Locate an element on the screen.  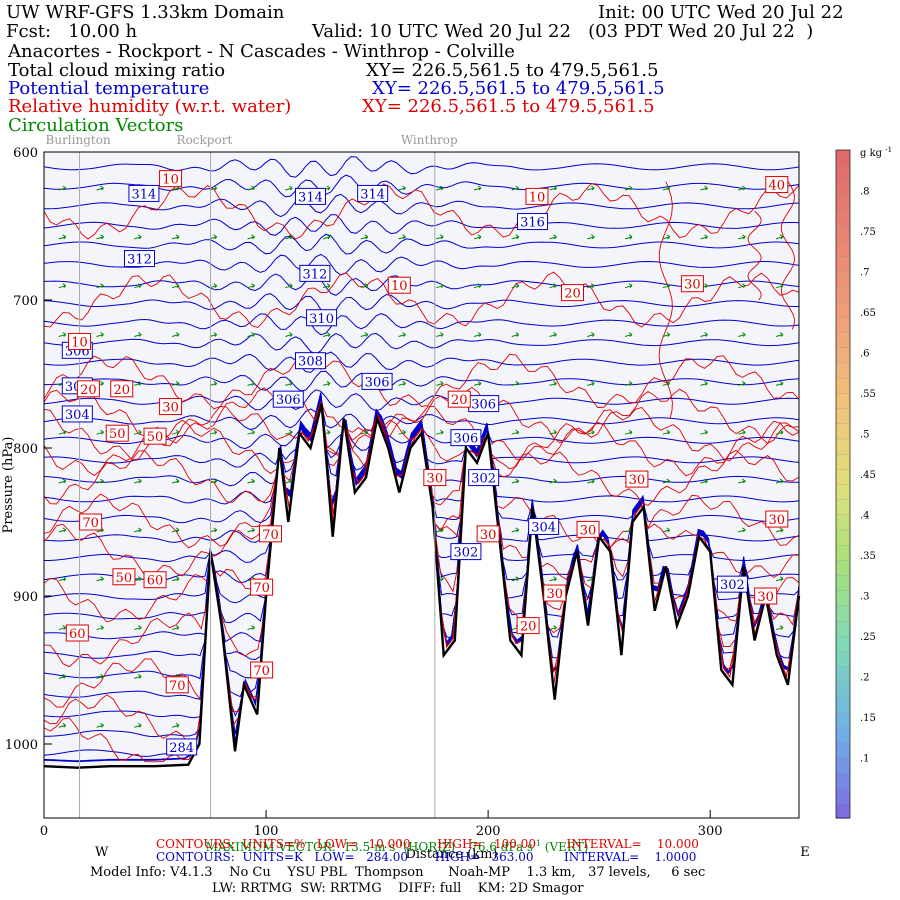
forecast-hour: Fcst: 10.00 h is located at coordinates (72, 31).